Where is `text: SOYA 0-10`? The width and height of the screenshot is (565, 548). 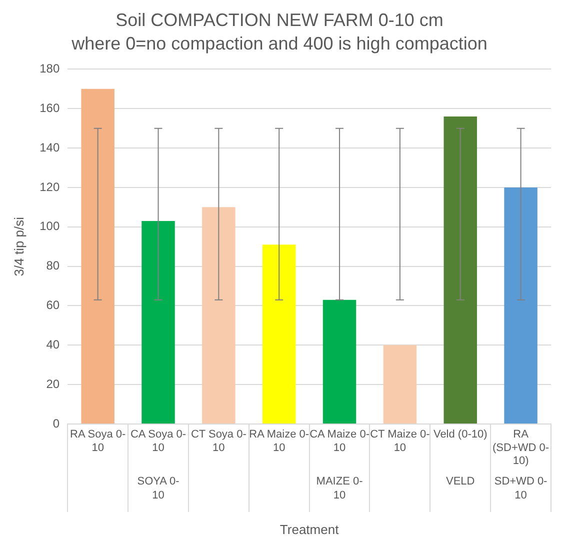 text: SOYA 0-10 is located at coordinates (158, 489).